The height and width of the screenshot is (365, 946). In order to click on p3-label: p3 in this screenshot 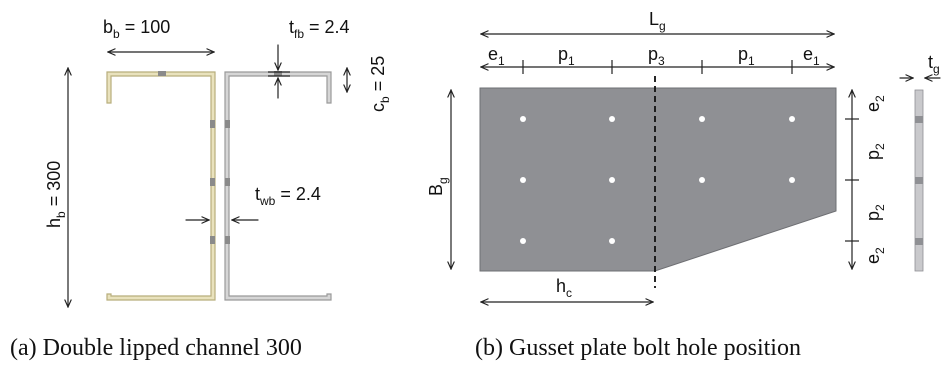, I will do `click(656, 56)`.